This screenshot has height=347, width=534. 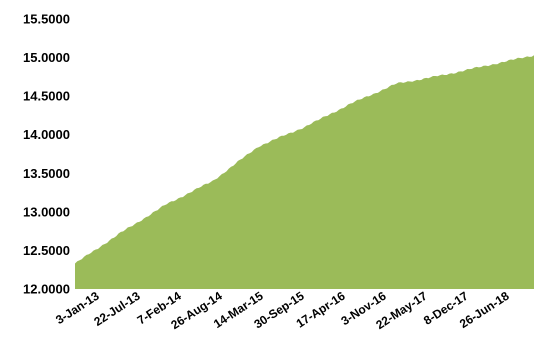 I want to click on x-tick-label: 22-Jul-13, so click(x=117, y=309).